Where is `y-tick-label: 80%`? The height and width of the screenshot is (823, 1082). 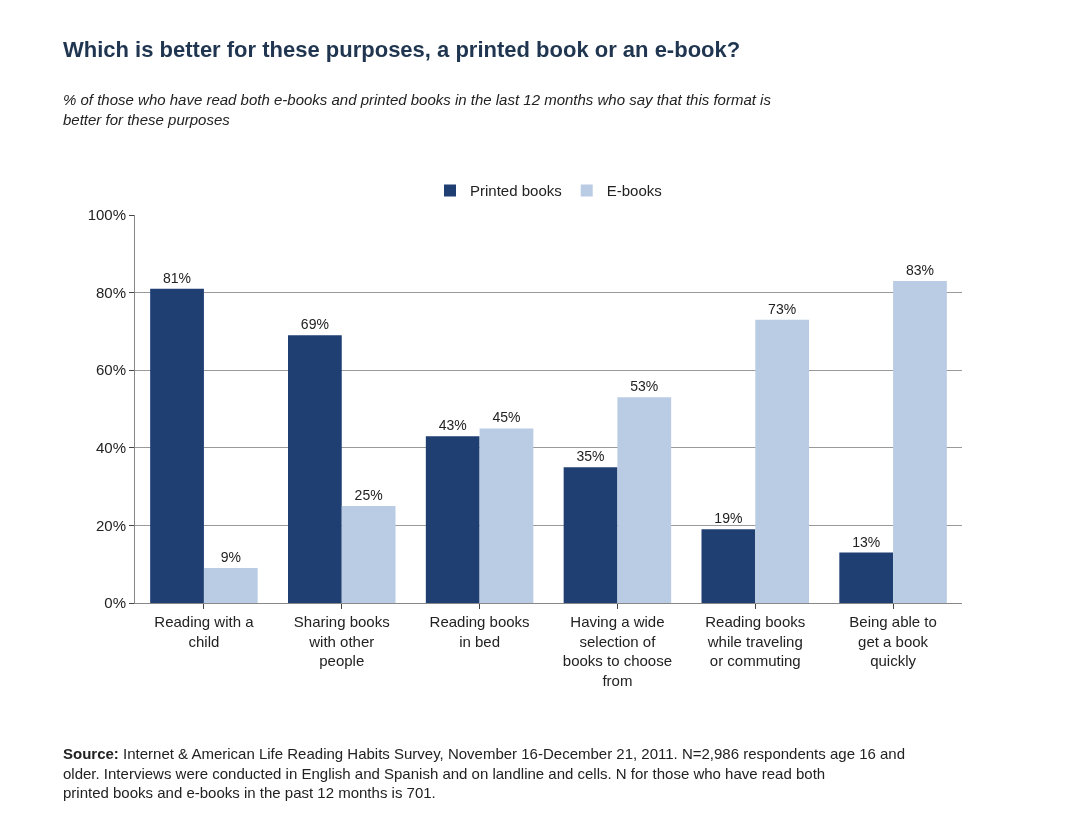
y-tick-label: 80% is located at coordinates (110, 292).